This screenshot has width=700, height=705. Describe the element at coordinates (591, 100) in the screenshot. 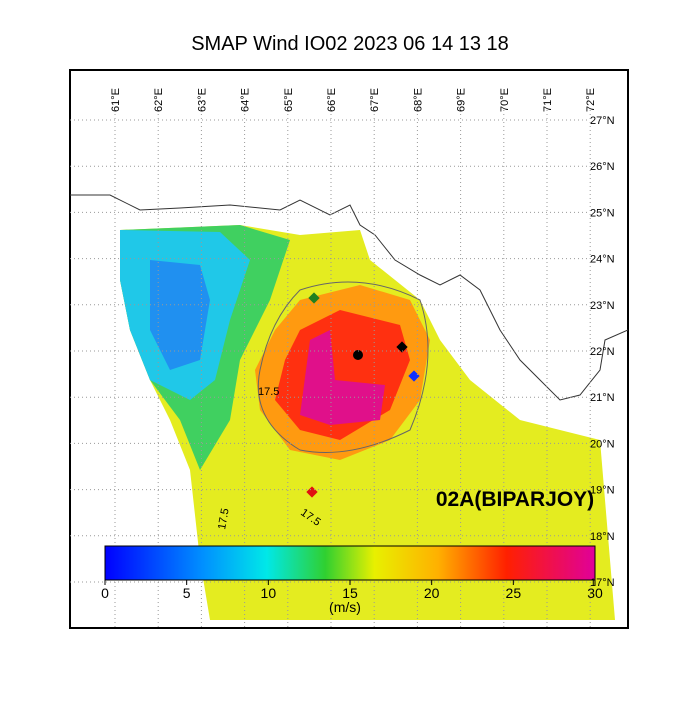

I see `lon-label: 72°E` at that location.